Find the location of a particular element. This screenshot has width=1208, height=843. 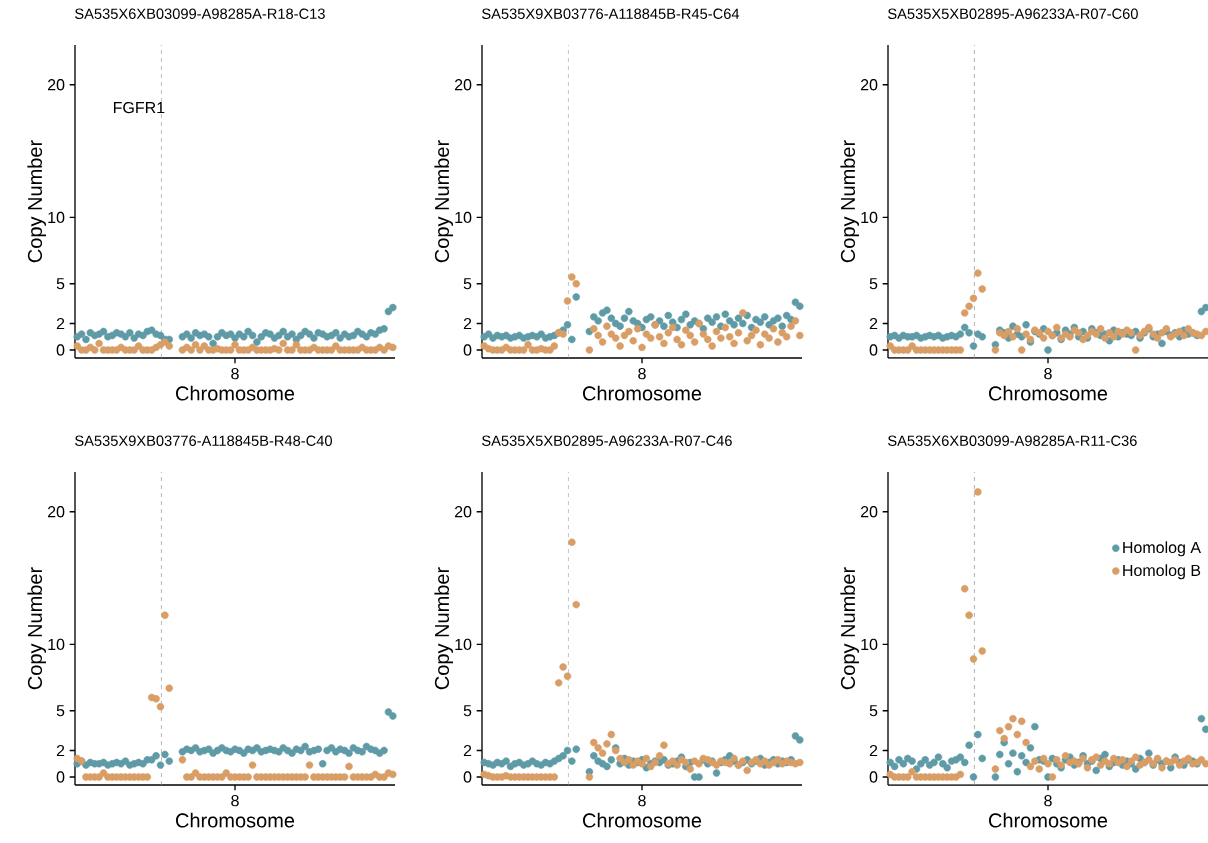

legend-label: Homolog B is located at coordinates (1162, 572).